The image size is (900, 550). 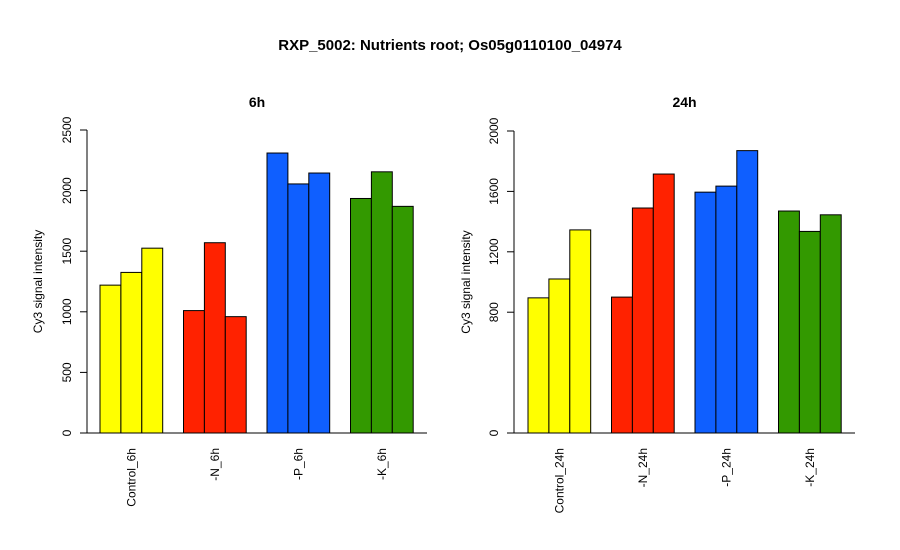 What do you see at coordinates (67, 372) in the screenshot?
I see `y-tick-label: 500` at bounding box center [67, 372].